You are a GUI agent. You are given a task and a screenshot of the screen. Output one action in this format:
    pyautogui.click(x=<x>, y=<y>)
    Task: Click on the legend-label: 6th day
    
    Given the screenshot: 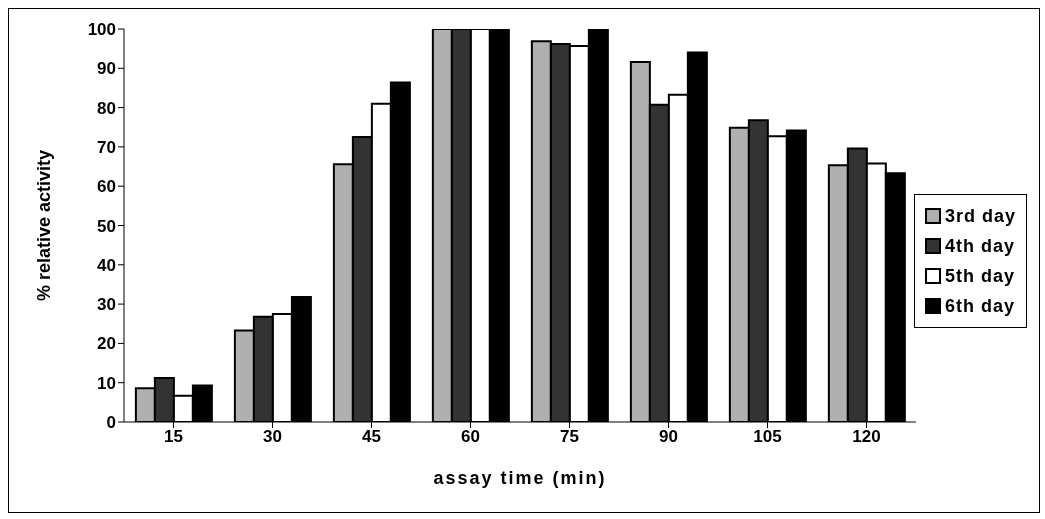 What is the action you would take?
    pyautogui.click(x=979, y=306)
    